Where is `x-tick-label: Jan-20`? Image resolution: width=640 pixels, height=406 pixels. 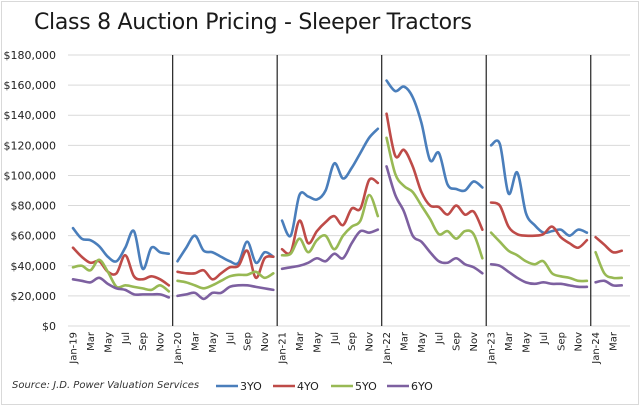
x-tick-label: Jan-20 is located at coordinates (178, 348).